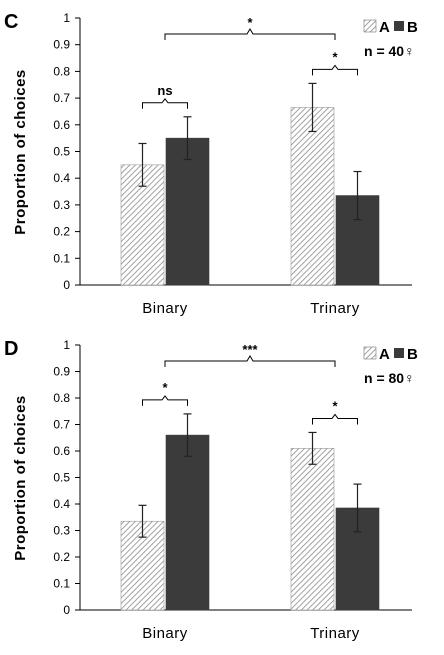 The image size is (444, 655). What do you see at coordinates (11, 22) in the screenshot?
I see `panel-label: C` at bounding box center [11, 22].